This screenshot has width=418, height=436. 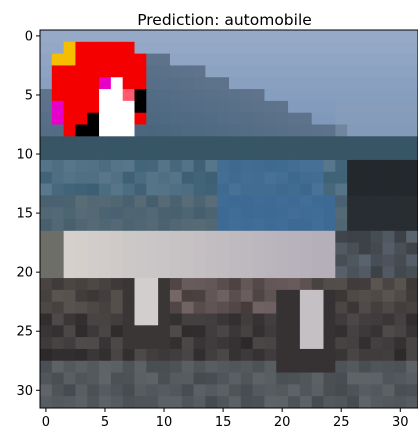 What do you see at coordinates (29, 36) in the screenshot?
I see `y-tick-label: 0` at bounding box center [29, 36].